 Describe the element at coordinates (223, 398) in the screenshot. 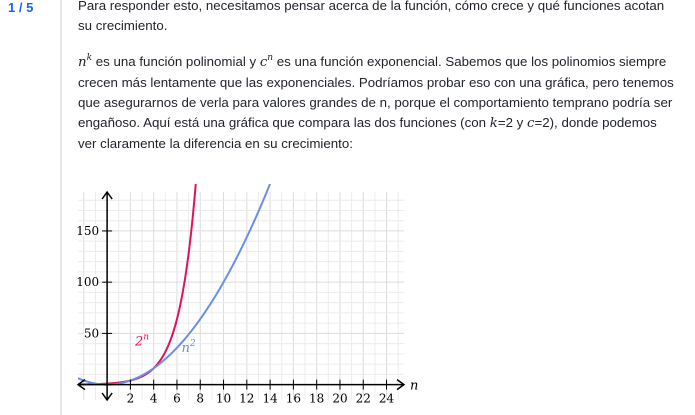

I see `x-tick-label: 10` at that location.